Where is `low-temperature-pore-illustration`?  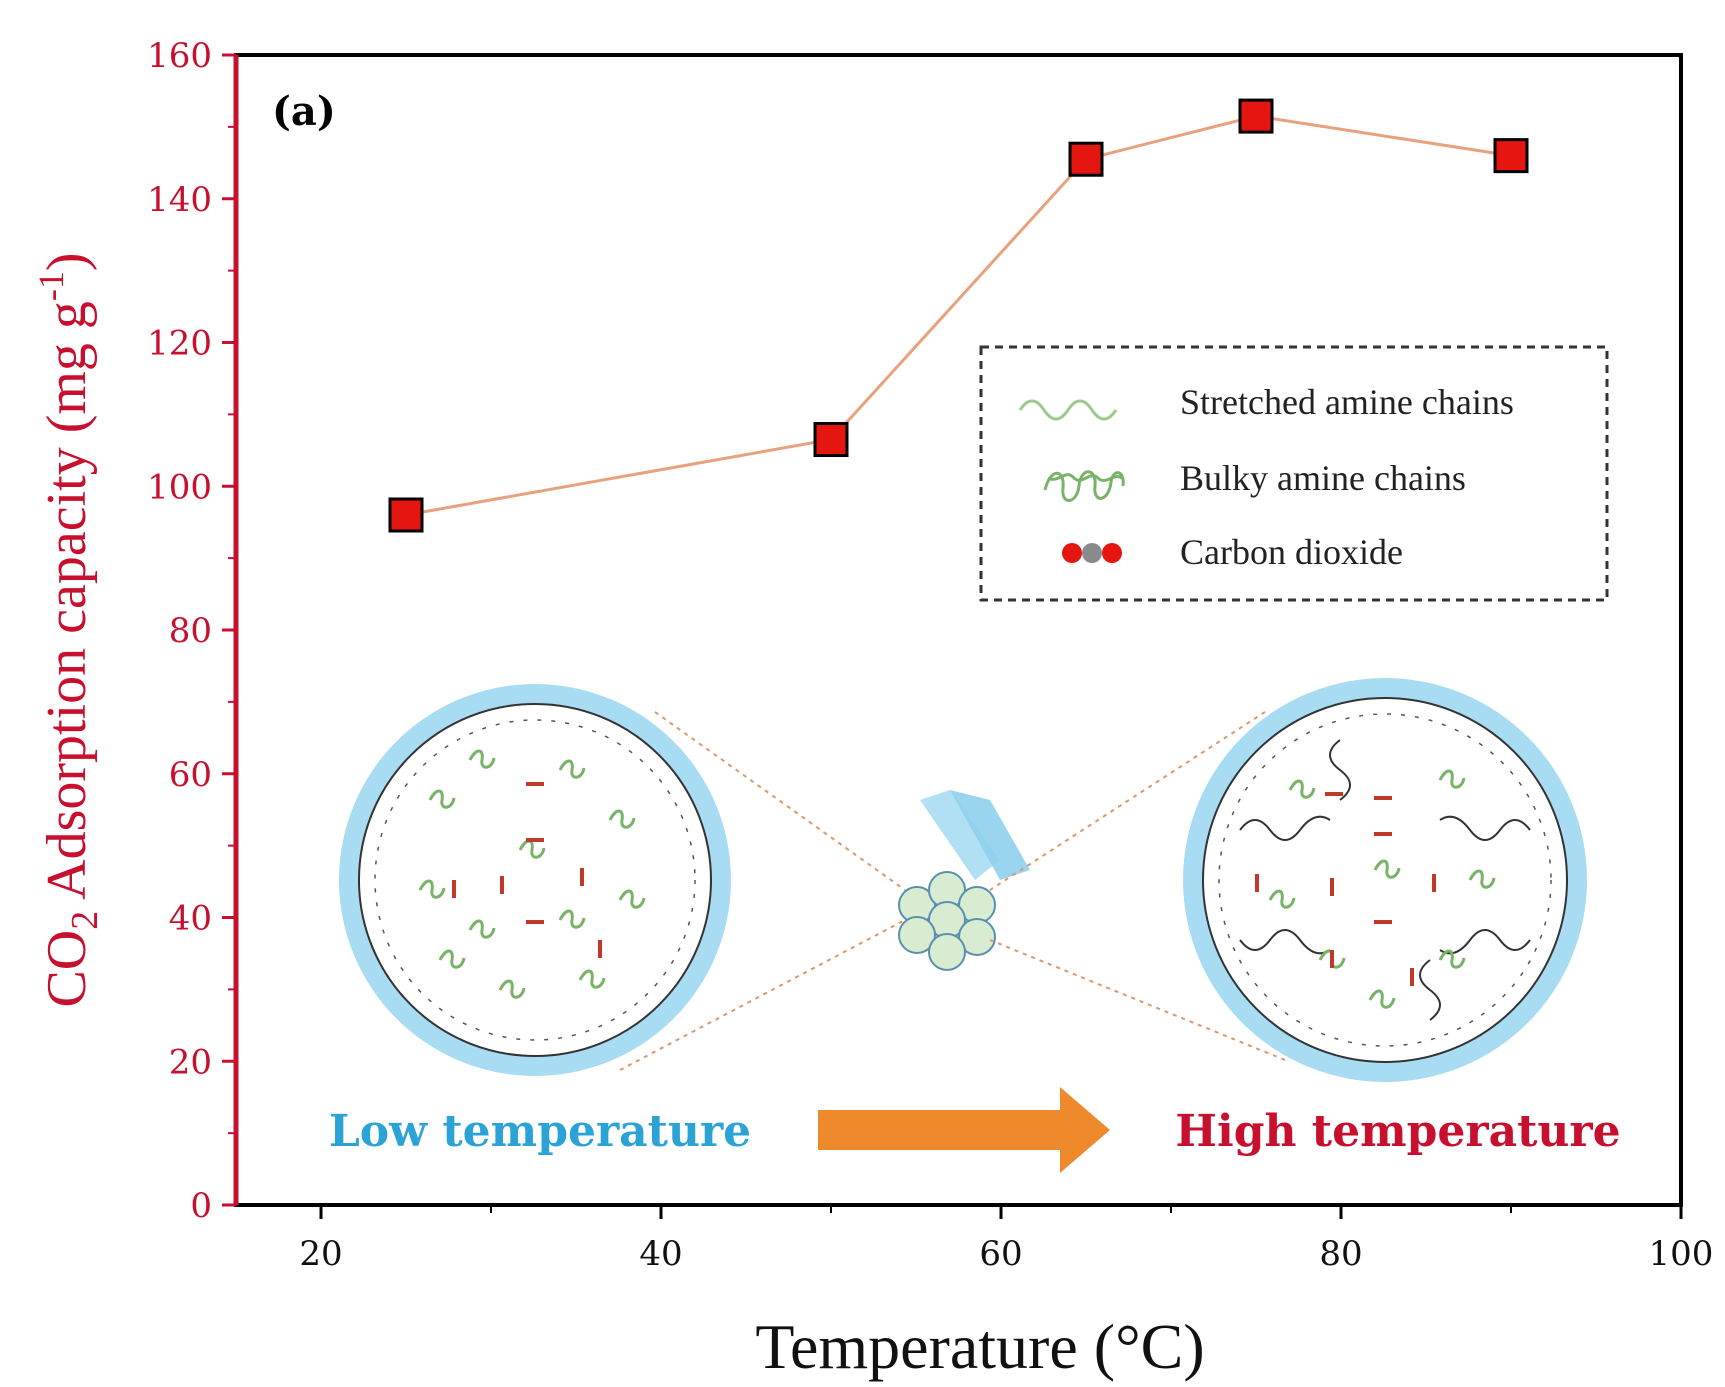 low-temperature-pore-illustration is located at coordinates (535, 880).